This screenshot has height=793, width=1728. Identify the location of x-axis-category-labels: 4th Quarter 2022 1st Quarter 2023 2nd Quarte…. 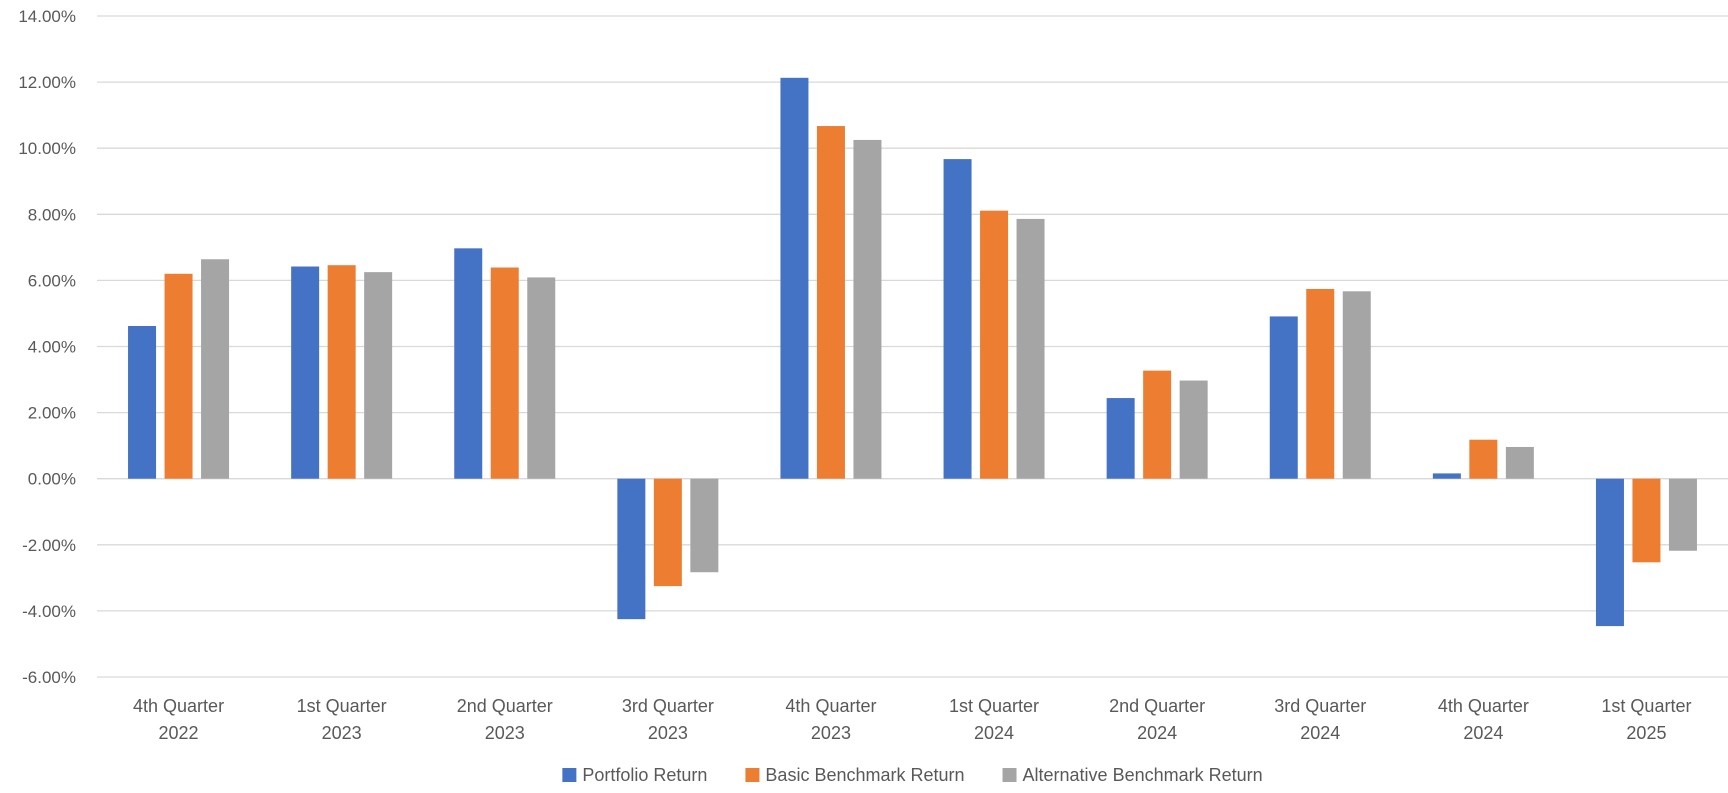
(912, 719).